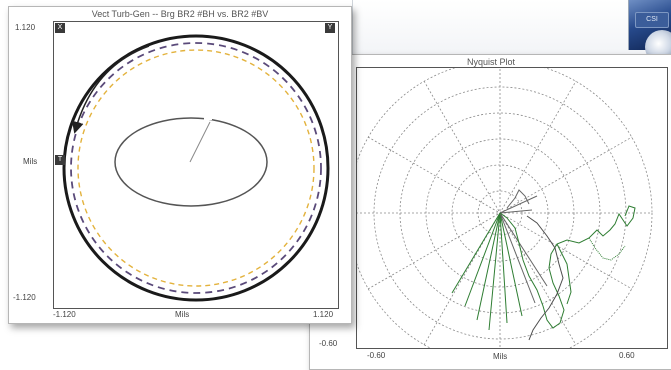  Describe the element at coordinates (60, 28) in the screenshot. I see `corner-left-button: X` at that location.